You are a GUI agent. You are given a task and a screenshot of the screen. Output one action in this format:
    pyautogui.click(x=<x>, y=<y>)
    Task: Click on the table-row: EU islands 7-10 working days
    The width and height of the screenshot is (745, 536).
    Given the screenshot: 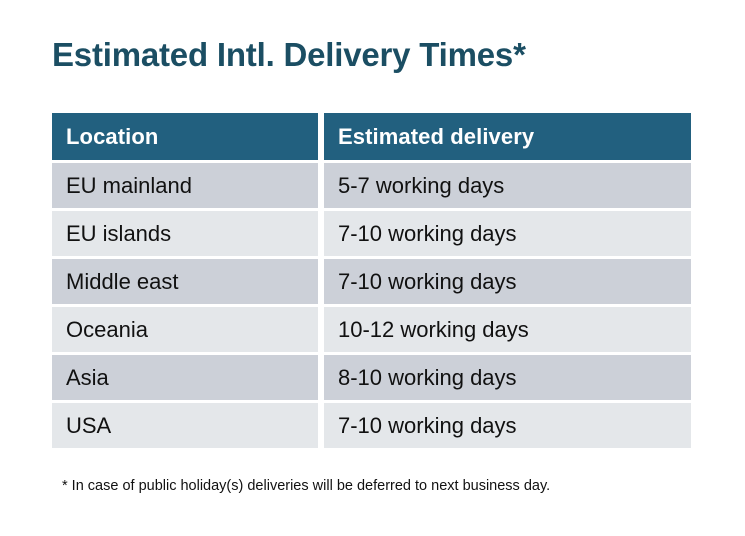 What is the action you would take?
    pyautogui.click(x=371, y=233)
    